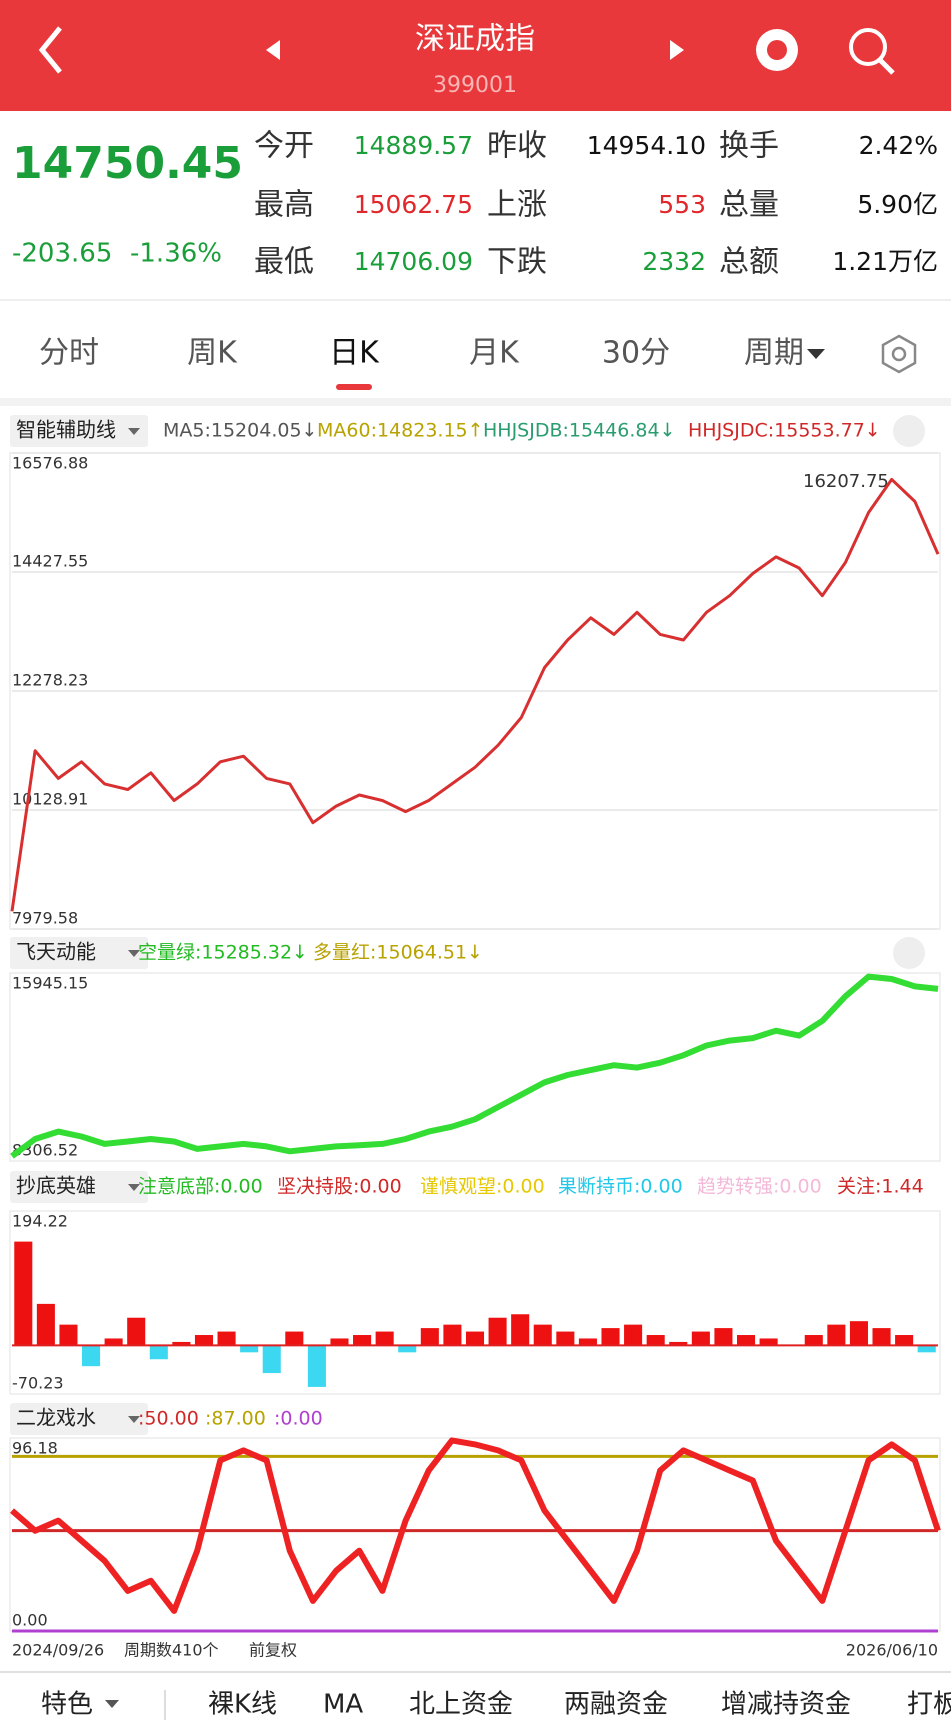 The image size is (951, 1734). I want to click on y-tick-label: 14427.55, so click(50, 561).